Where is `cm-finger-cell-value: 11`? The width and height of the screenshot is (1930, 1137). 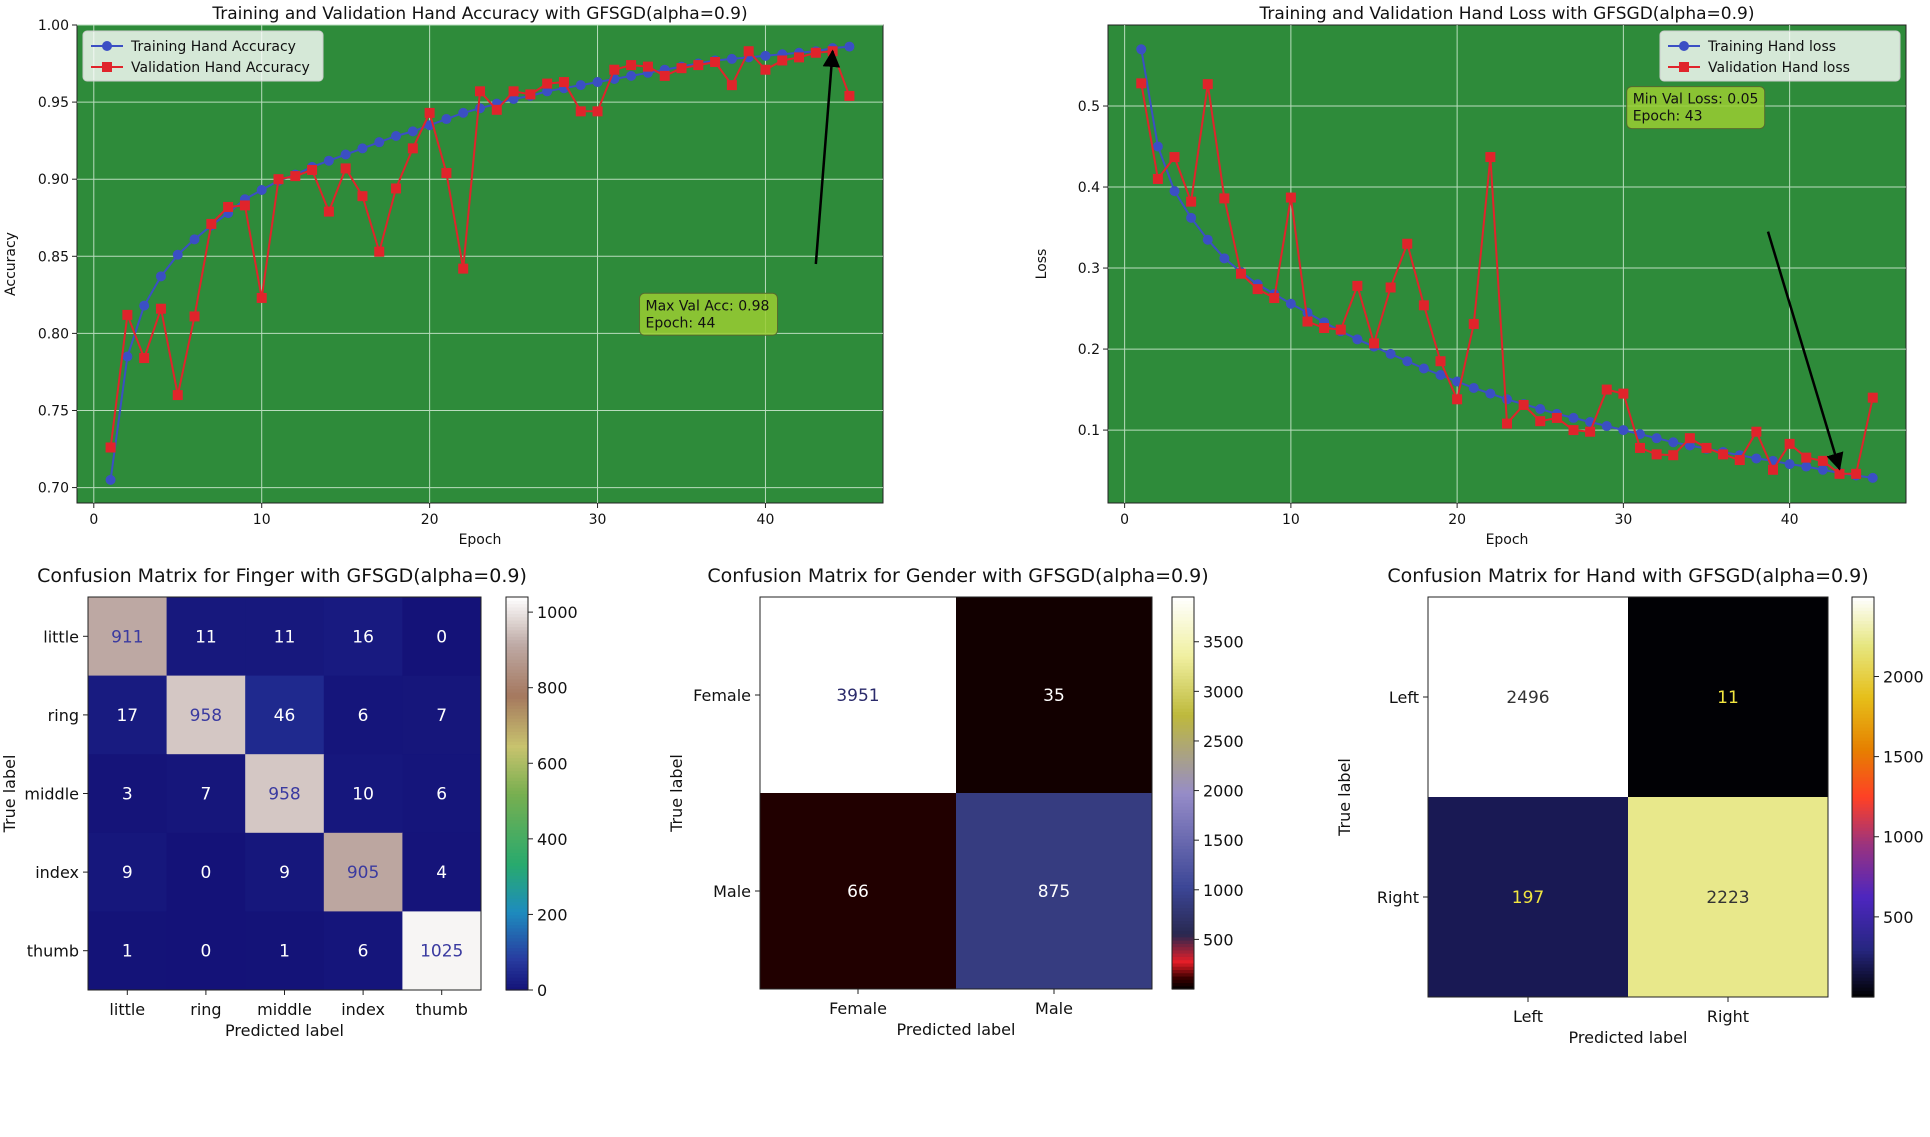
cm-finger-cell-value: 11 is located at coordinates (285, 637).